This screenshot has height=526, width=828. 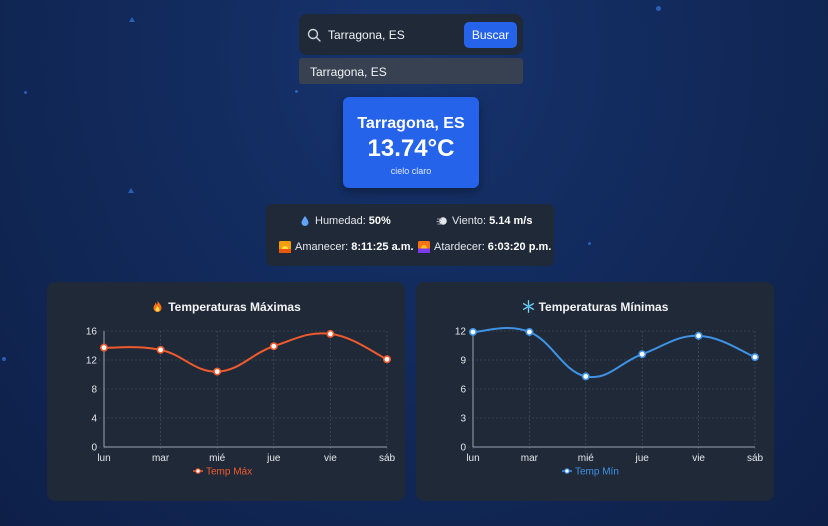 What do you see at coordinates (94, 390) in the screenshot?
I see `y-tick-label: 8` at bounding box center [94, 390].